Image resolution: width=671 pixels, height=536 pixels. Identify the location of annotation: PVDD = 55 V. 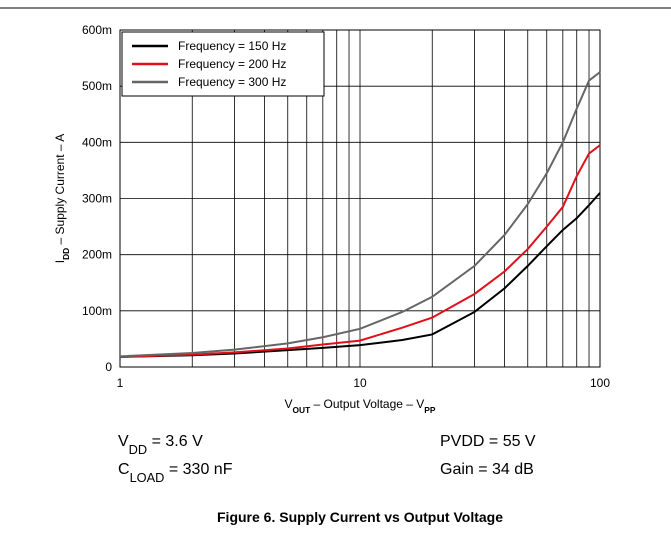
(488, 441).